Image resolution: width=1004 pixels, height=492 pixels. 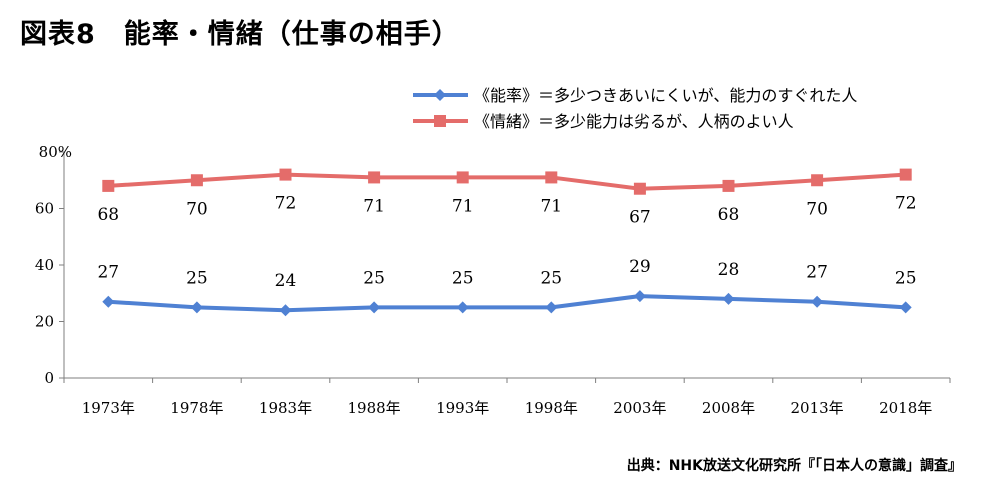 I want to click on legend-label-1: 《能率》＝多少つきあいにくいが、能力のすぐれた人, so click(x=665, y=95).